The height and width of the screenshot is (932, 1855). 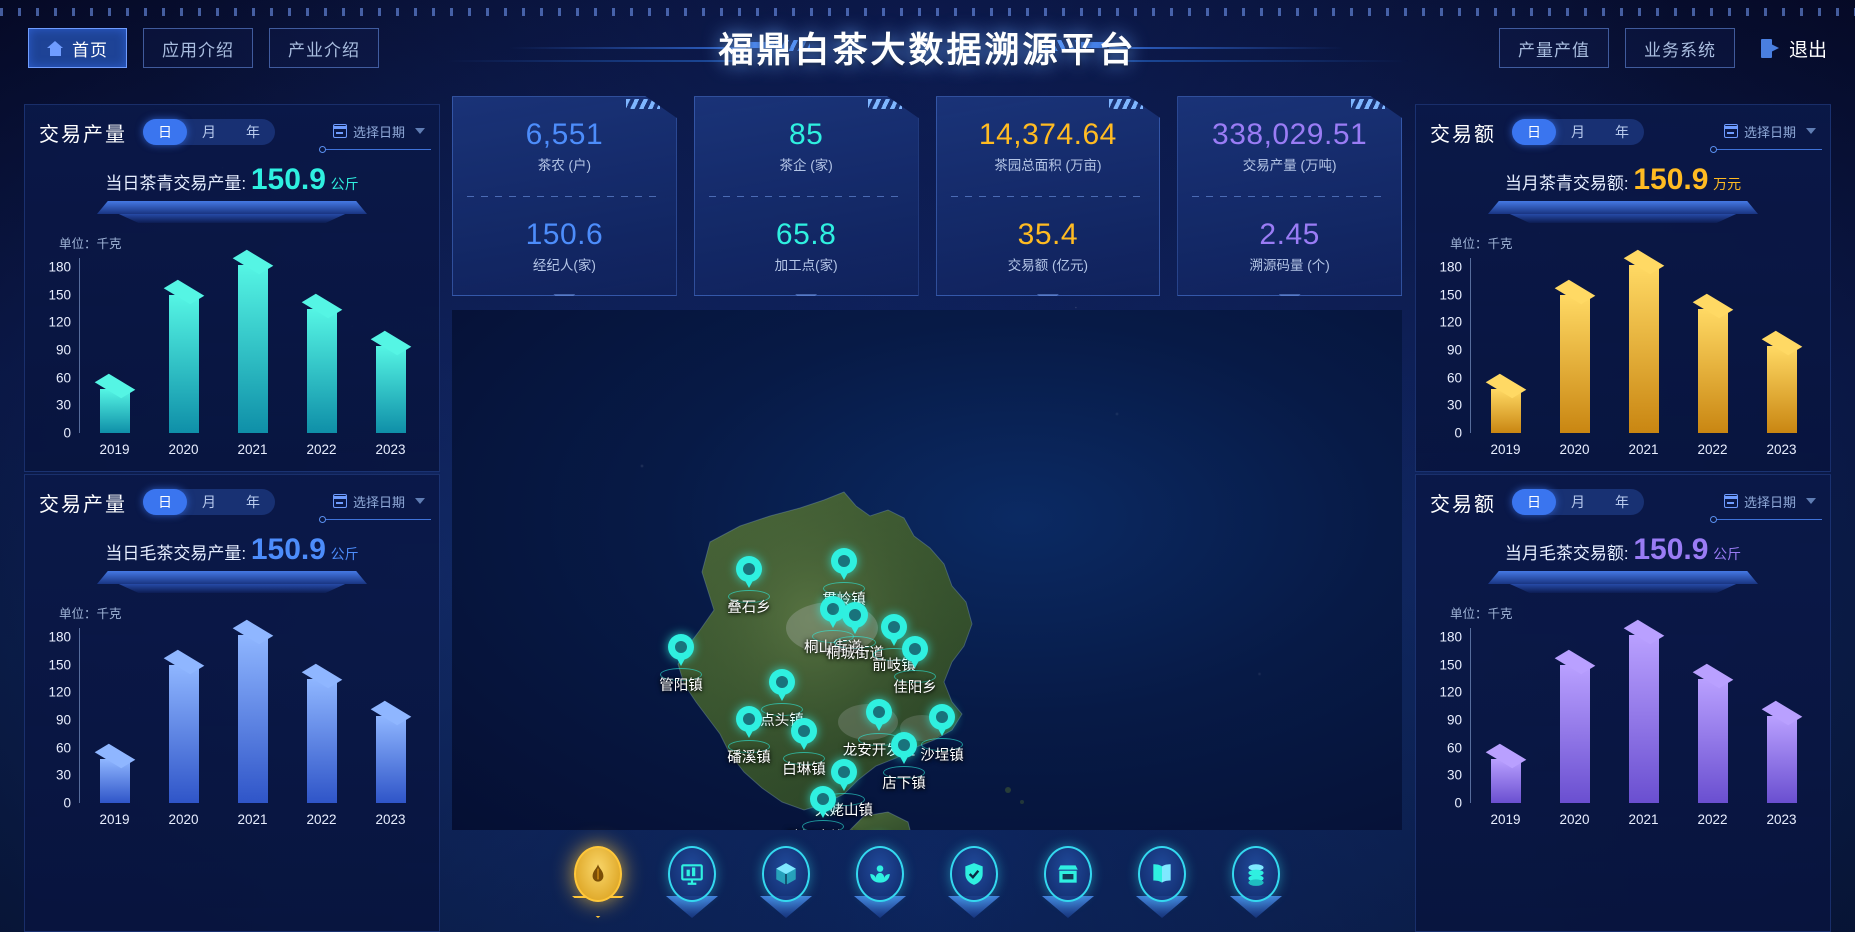 I want to click on map-pin: 龙安开发区, so click(x=879, y=729).